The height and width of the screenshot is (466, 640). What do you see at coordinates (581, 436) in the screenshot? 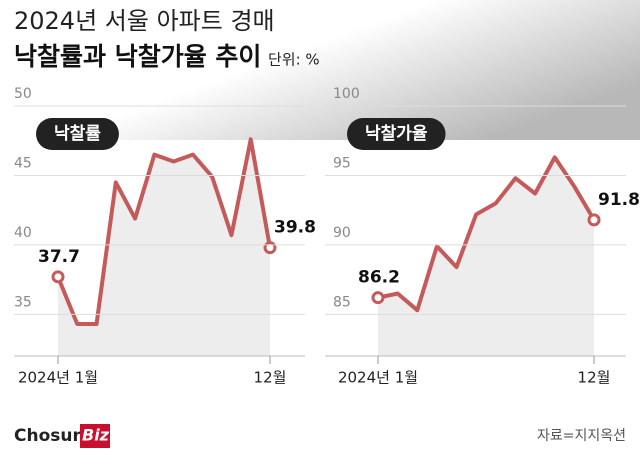
I see `source: 자료=지지옥션` at bounding box center [581, 436].